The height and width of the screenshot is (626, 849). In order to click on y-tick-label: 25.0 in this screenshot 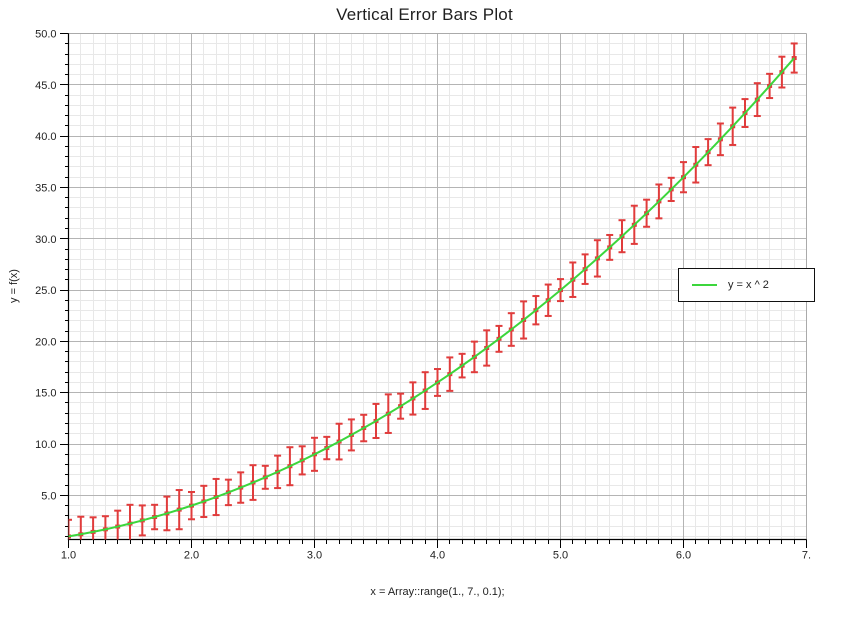, I will do `click(45, 291)`.